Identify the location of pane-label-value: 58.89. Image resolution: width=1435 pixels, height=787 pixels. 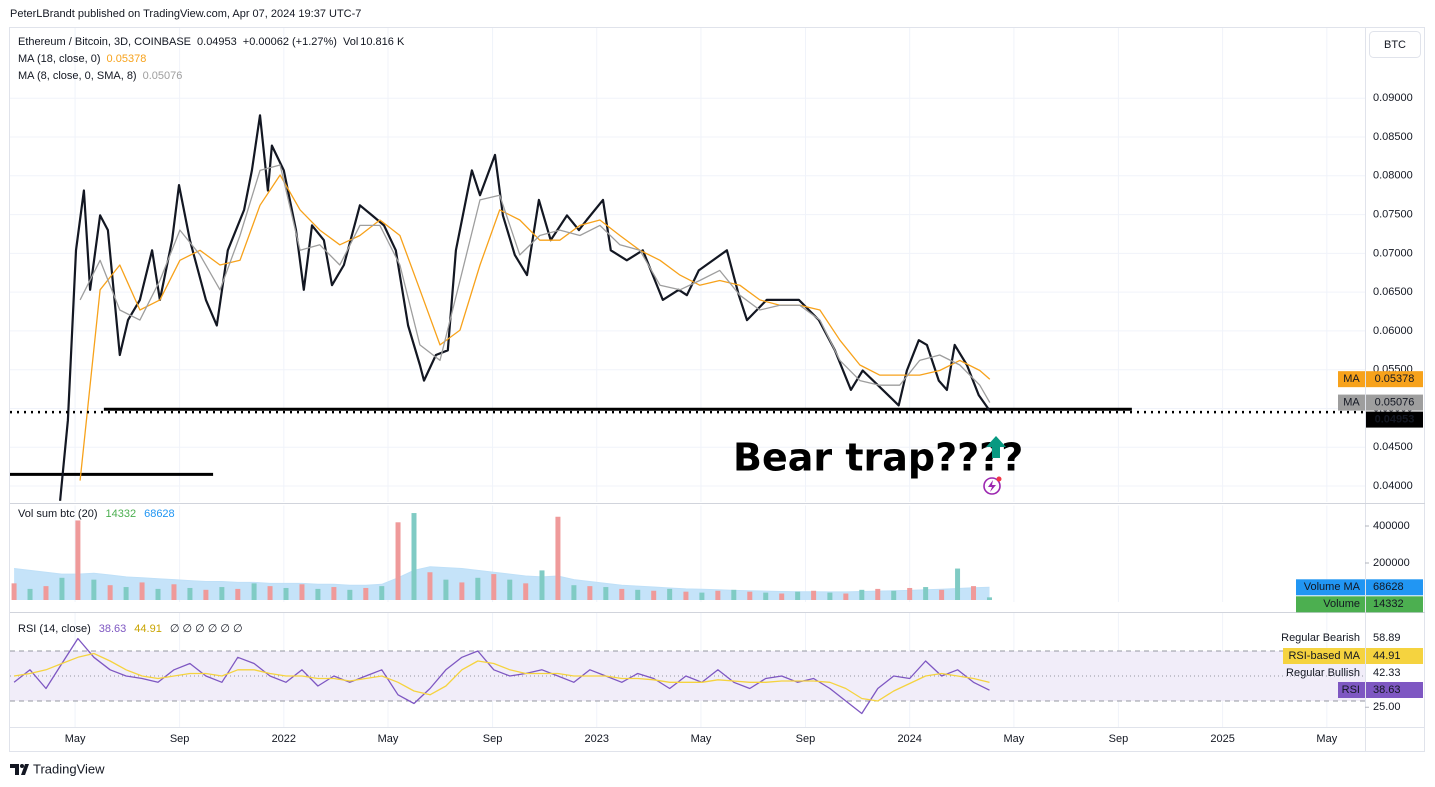
(1387, 638).